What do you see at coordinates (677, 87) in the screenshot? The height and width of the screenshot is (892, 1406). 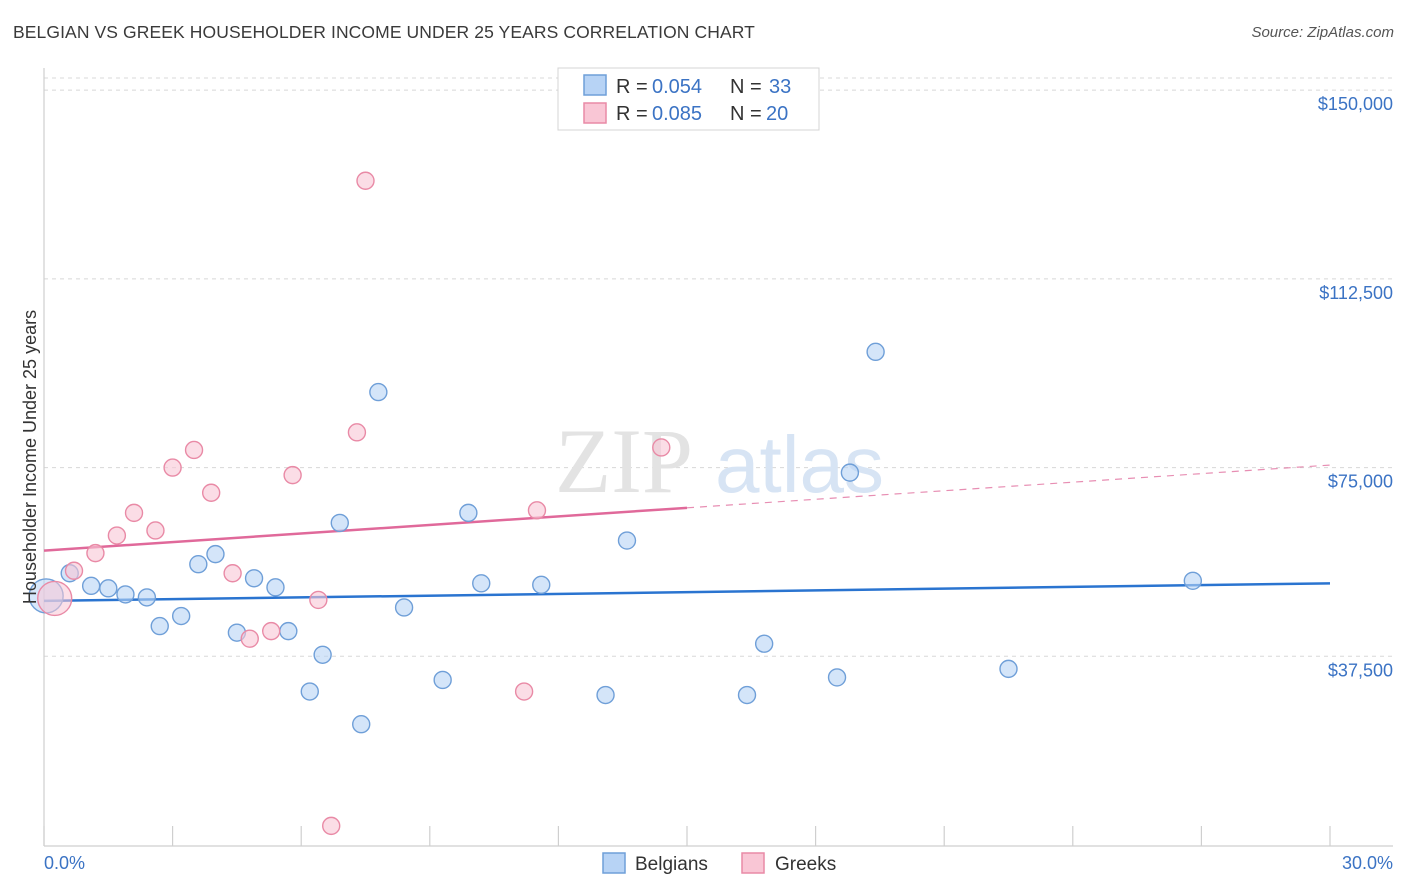 I see `legend-r-value-belgians: 0.054` at bounding box center [677, 87].